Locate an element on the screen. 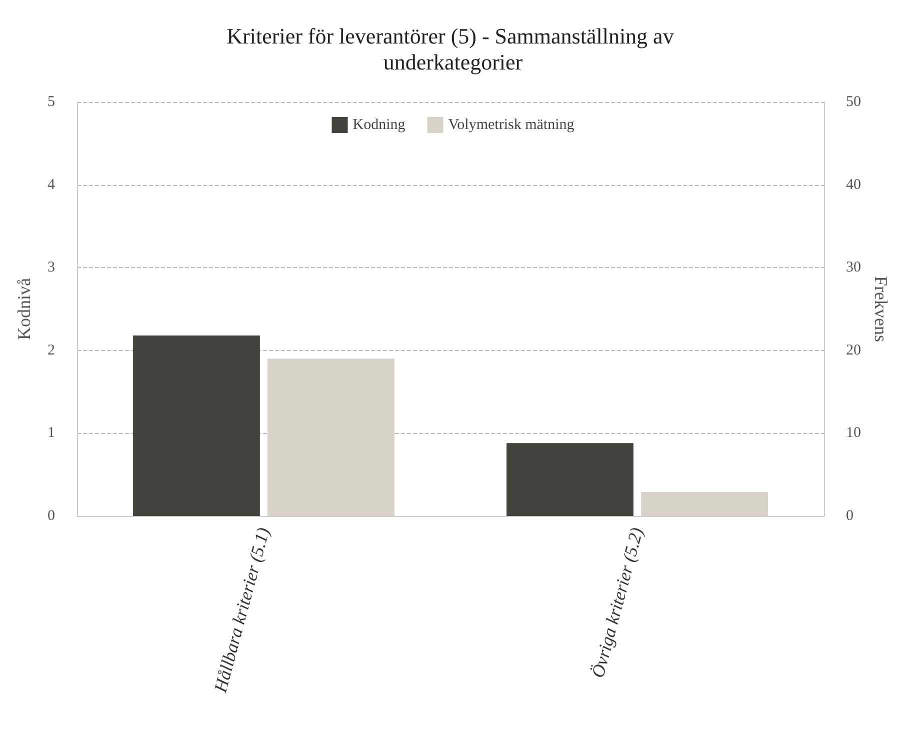 This screenshot has width=906, height=742. y-tick-label: 5 is located at coordinates (51, 102).